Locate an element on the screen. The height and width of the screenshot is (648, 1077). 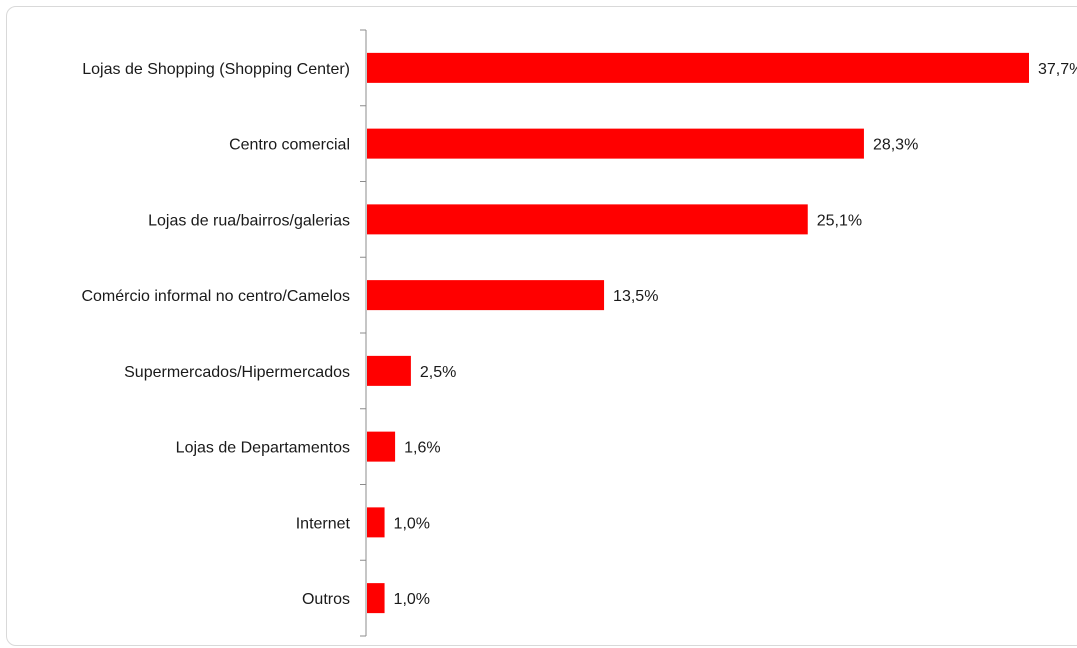
category-label: Comércio informal no centro/Camelos is located at coordinates (215, 296).